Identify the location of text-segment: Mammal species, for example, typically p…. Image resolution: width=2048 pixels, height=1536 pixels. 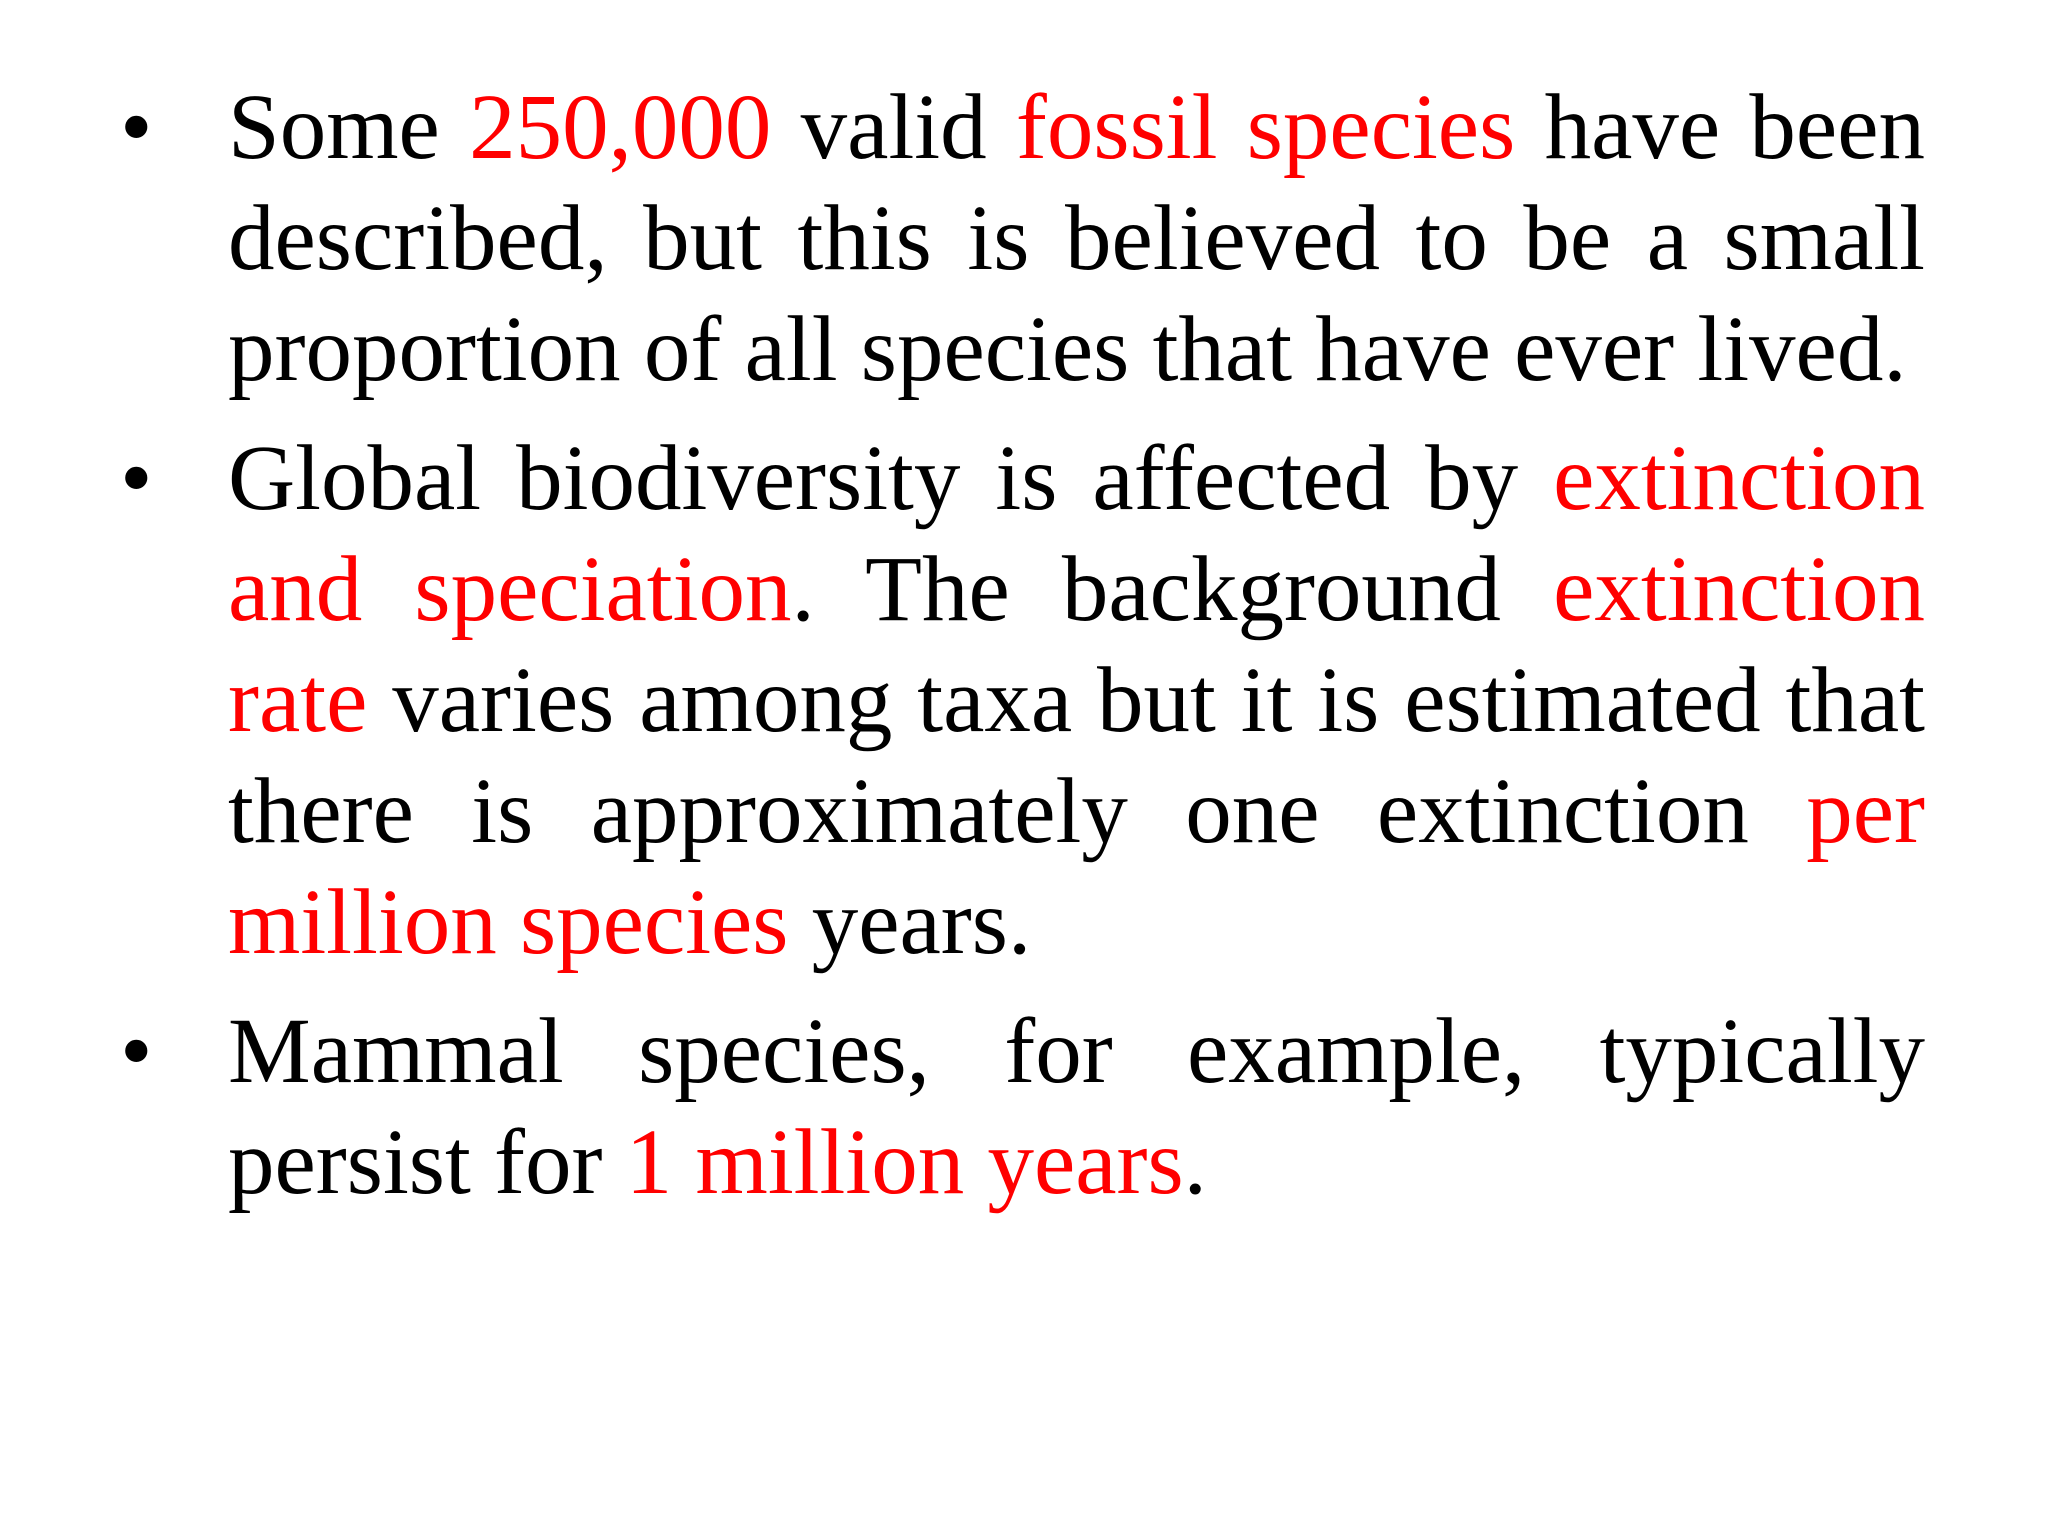
(1076, 1107).